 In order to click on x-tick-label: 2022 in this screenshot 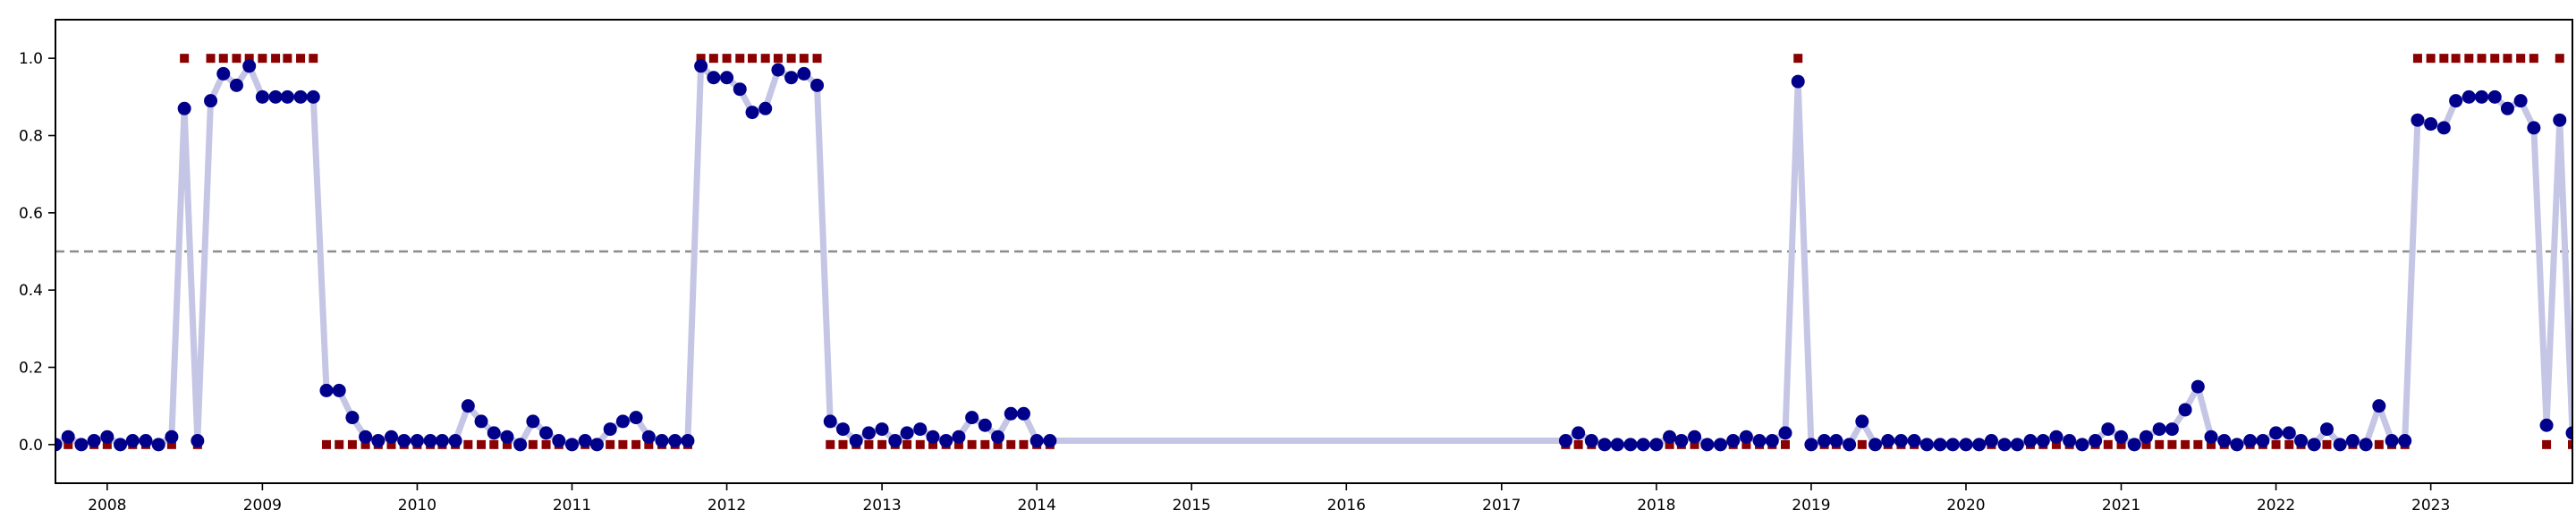, I will do `click(2276, 506)`.